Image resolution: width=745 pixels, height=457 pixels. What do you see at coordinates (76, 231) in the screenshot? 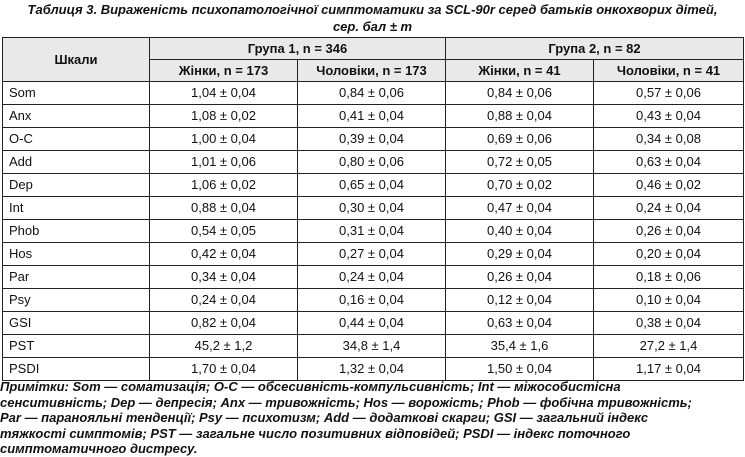
I see `row-scale-label: Phob` at bounding box center [76, 231].